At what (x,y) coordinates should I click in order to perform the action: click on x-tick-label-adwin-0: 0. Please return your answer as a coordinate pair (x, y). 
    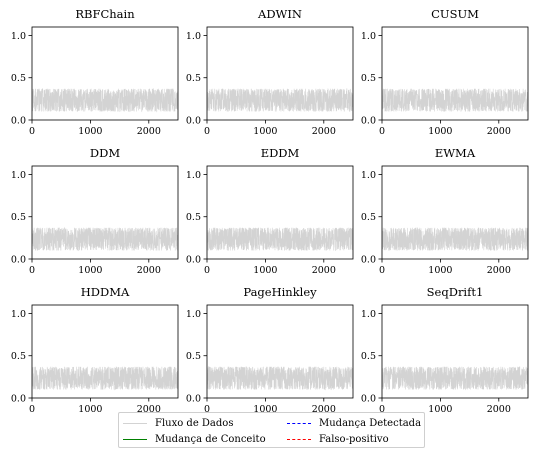
    Looking at the image, I should click on (207, 131).